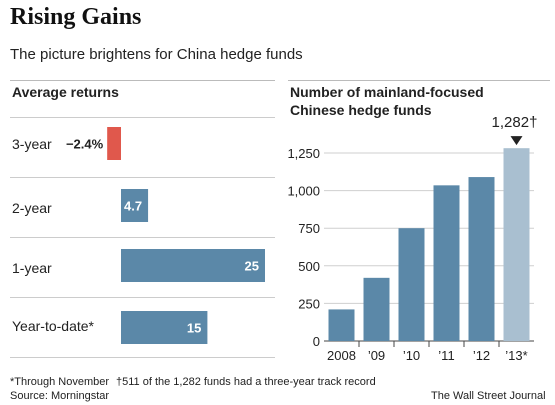 Image resolution: width=555 pixels, height=405 pixels. Describe the element at coordinates (303, 191) in the screenshot. I see `y-tick-label: 1,000` at that location.